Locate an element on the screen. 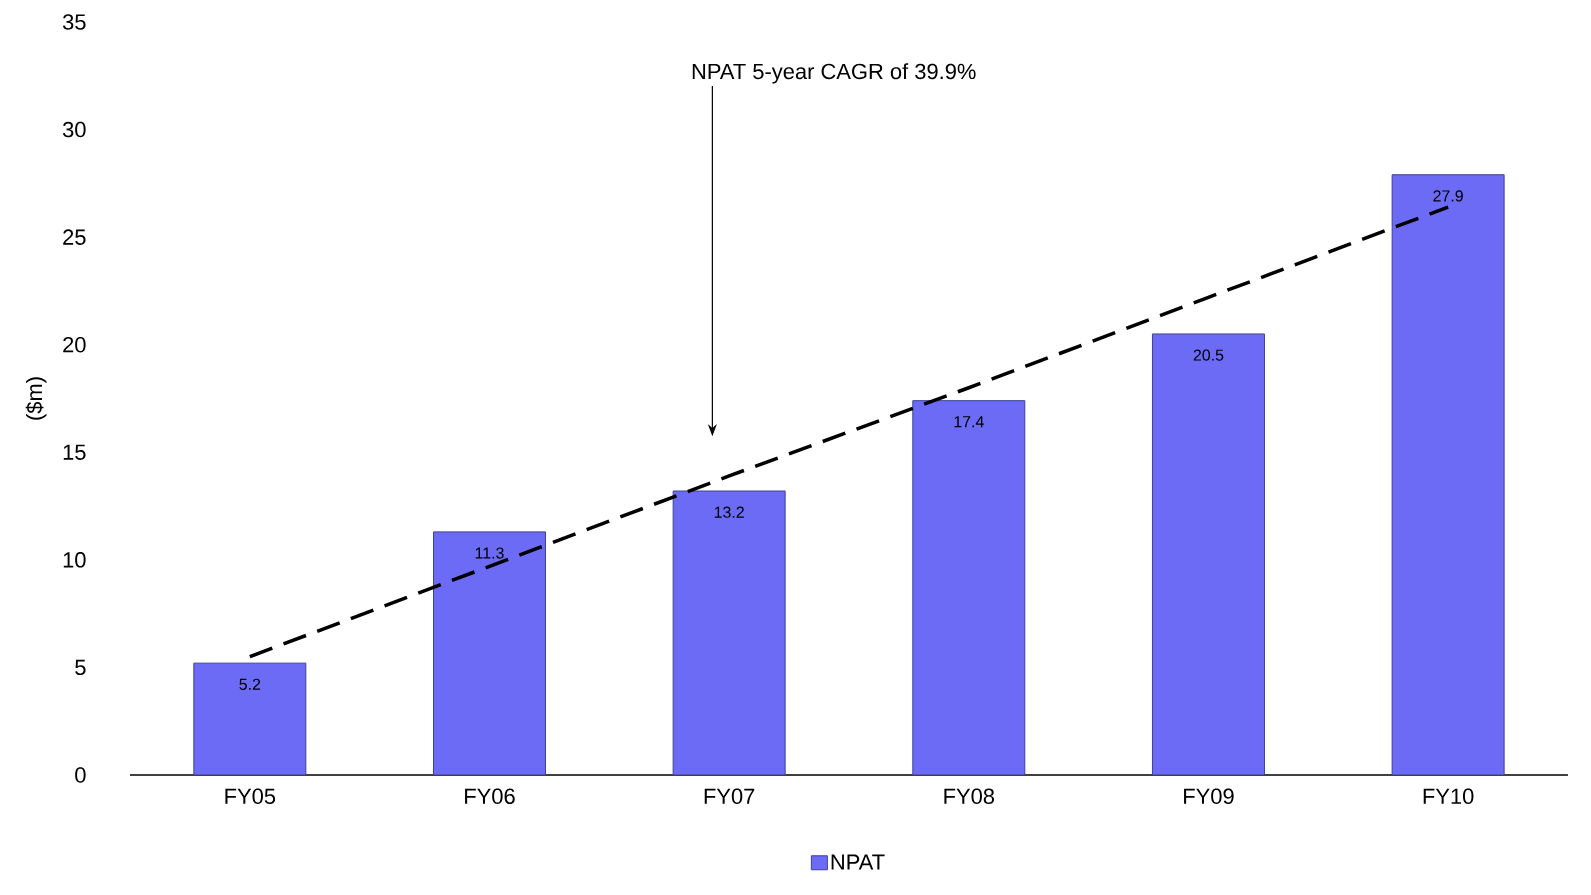  x-tick-label: FY07 is located at coordinates (729, 796).